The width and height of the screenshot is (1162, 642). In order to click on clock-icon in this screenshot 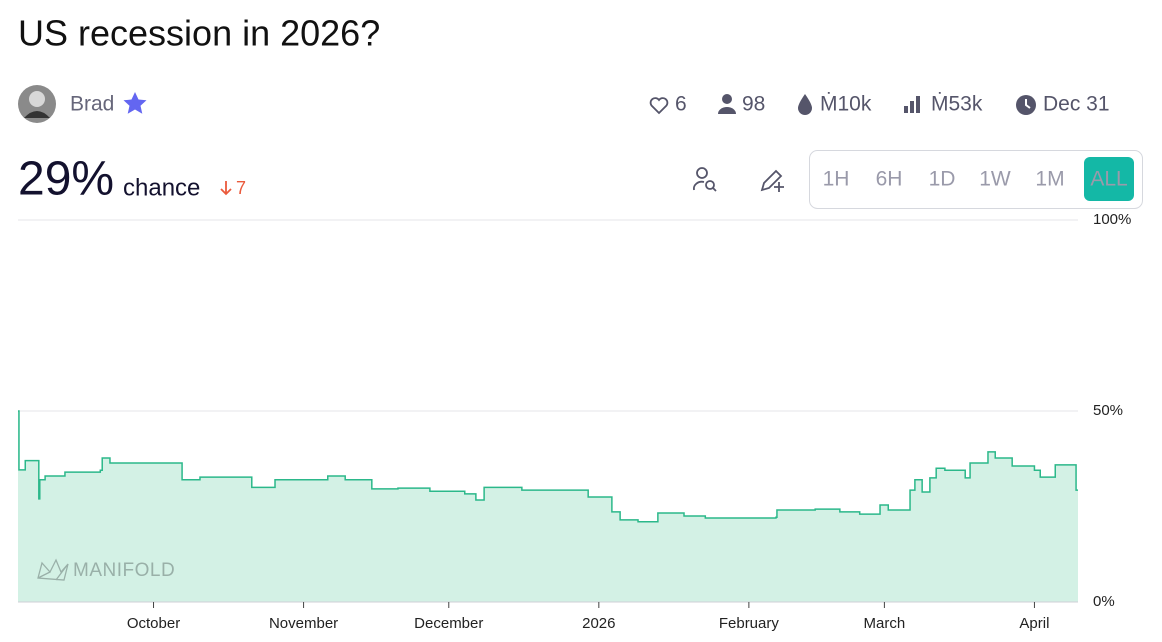, I will do `click(1026, 105)`.